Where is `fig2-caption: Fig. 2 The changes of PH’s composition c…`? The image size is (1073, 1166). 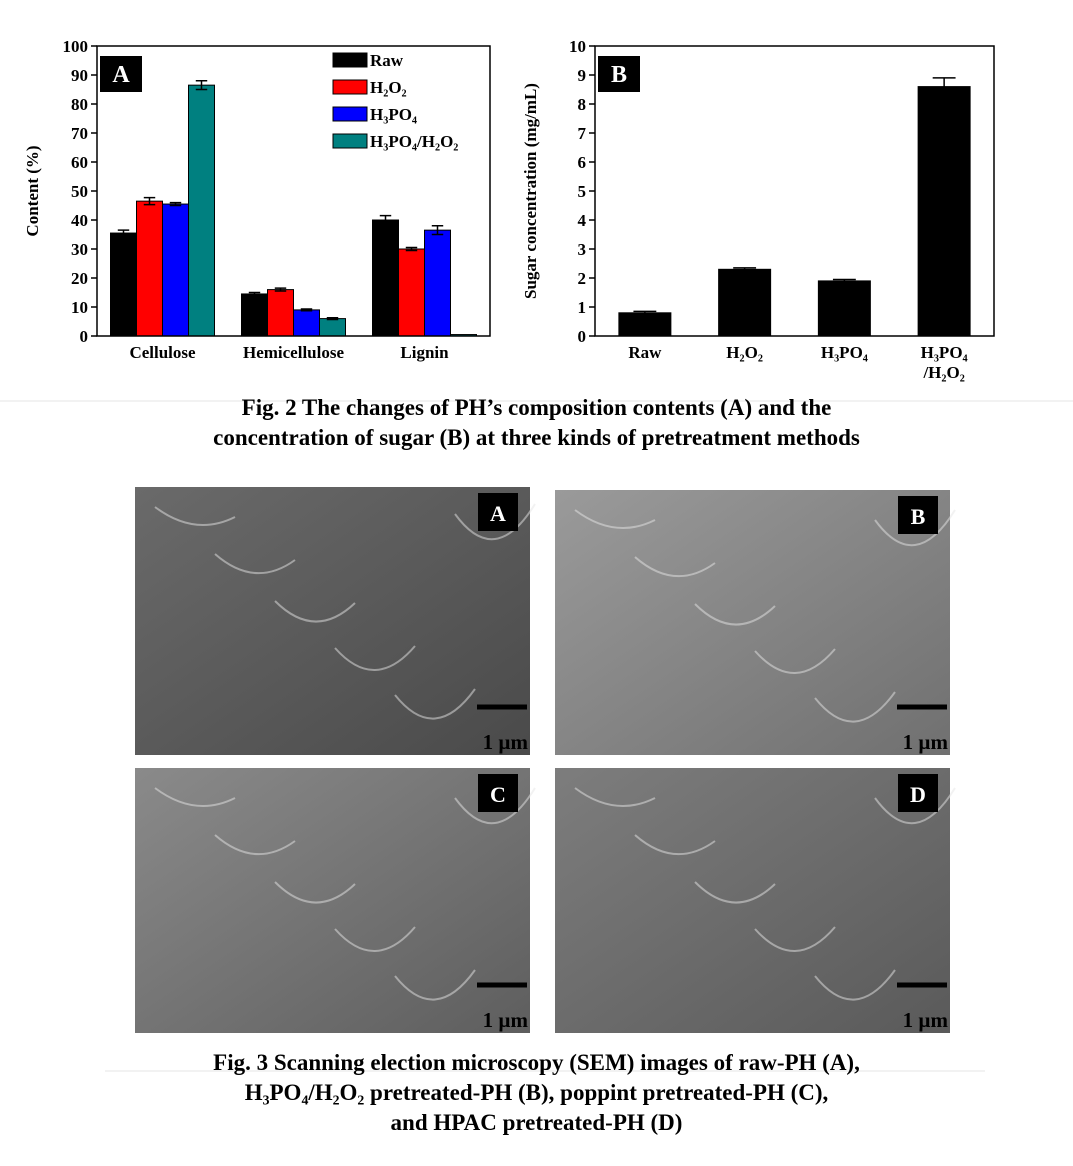 fig2-caption: Fig. 2 The changes of PH’s composition c… is located at coordinates (536, 422).